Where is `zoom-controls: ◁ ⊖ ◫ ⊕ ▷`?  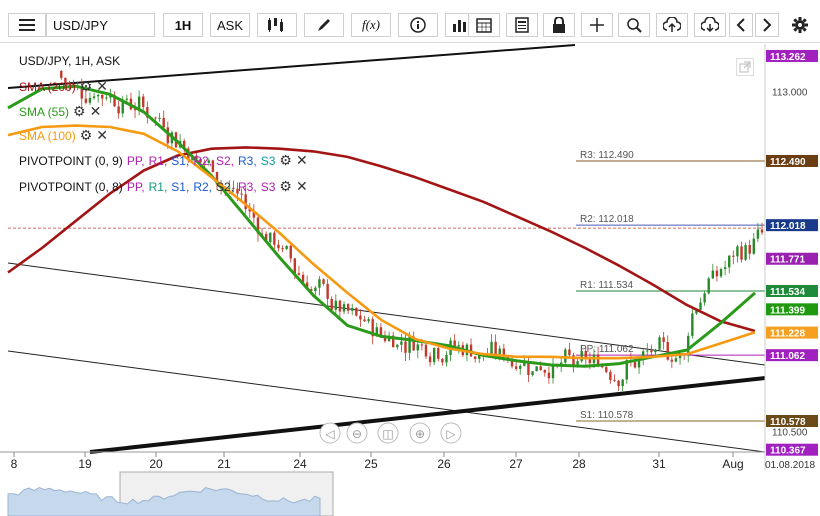 zoom-controls: ◁ ⊖ ◫ ⊕ ▷ is located at coordinates (390, 433).